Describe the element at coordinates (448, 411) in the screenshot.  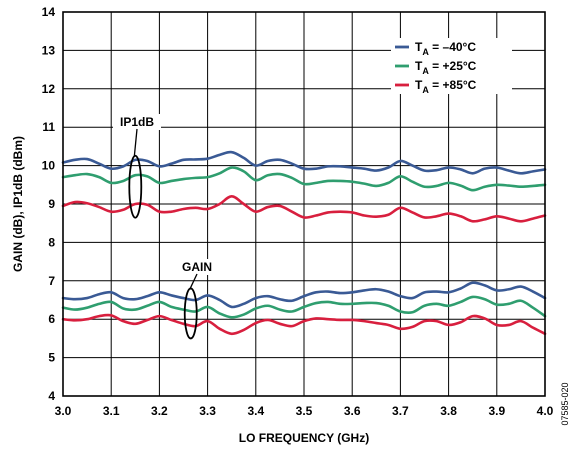
I see `x-tick-label: 3.8` at that location.